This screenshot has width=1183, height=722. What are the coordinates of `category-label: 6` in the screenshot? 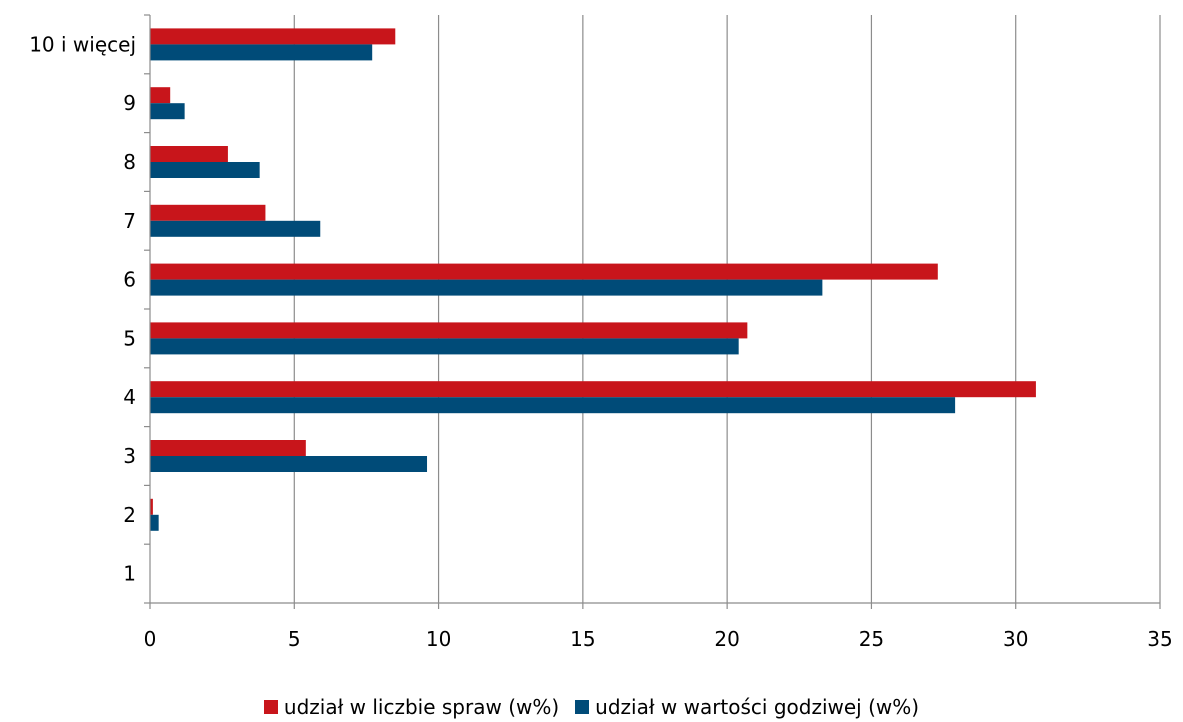 It's located at (129, 280).